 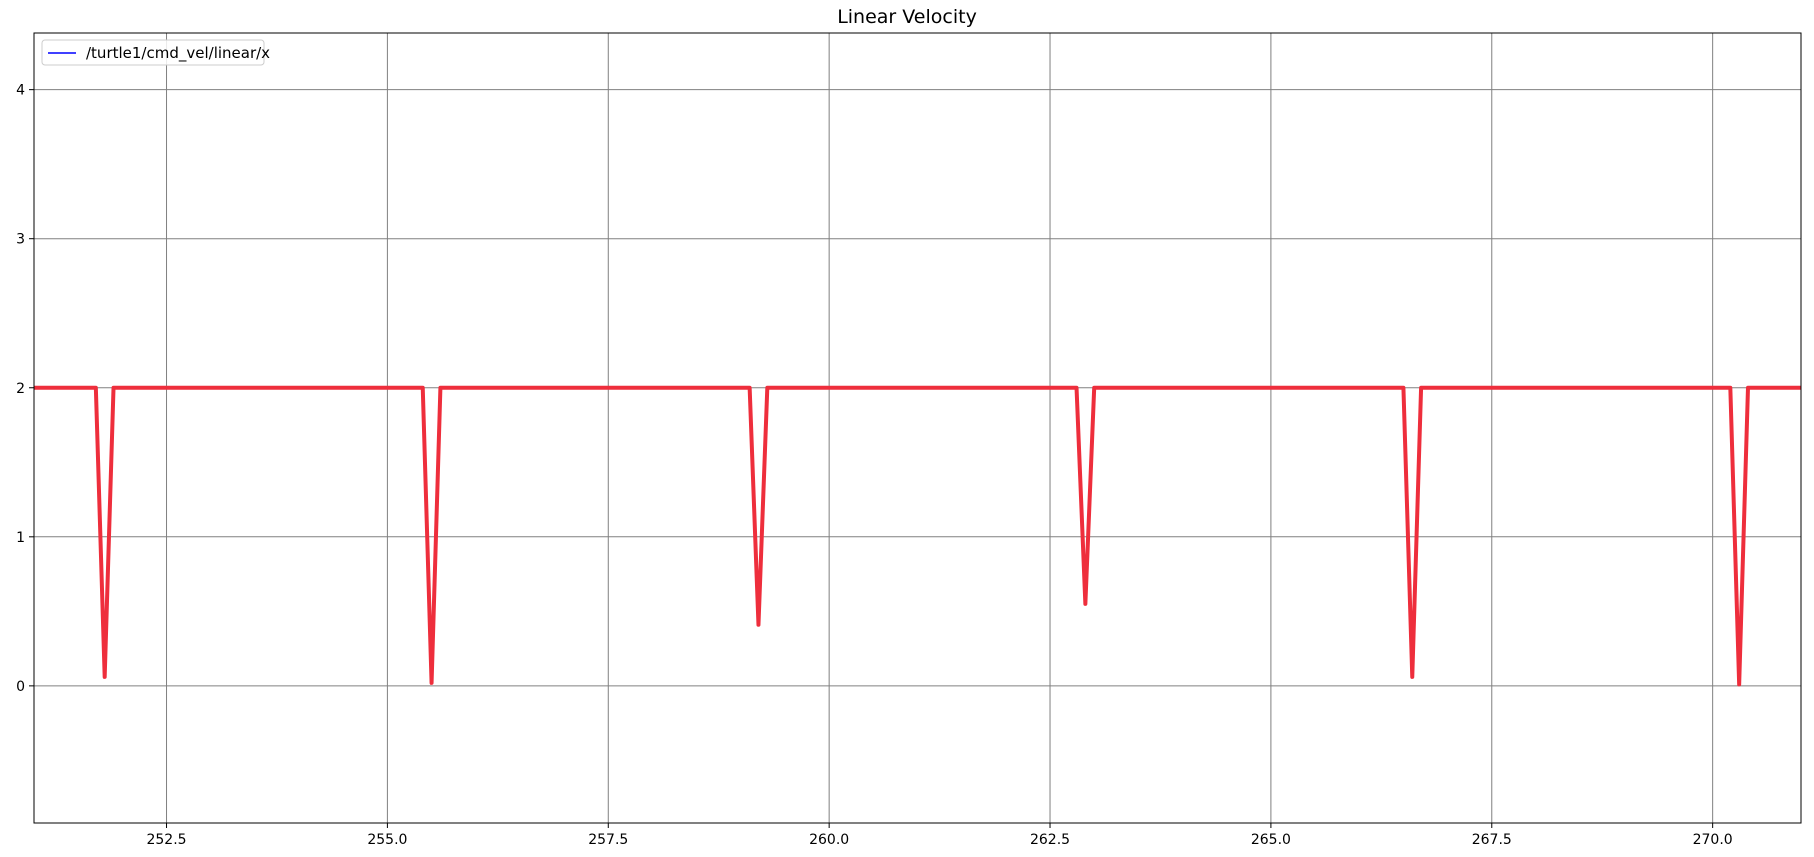 I want to click on x-tick-label: 255.0, so click(x=387, y=840).